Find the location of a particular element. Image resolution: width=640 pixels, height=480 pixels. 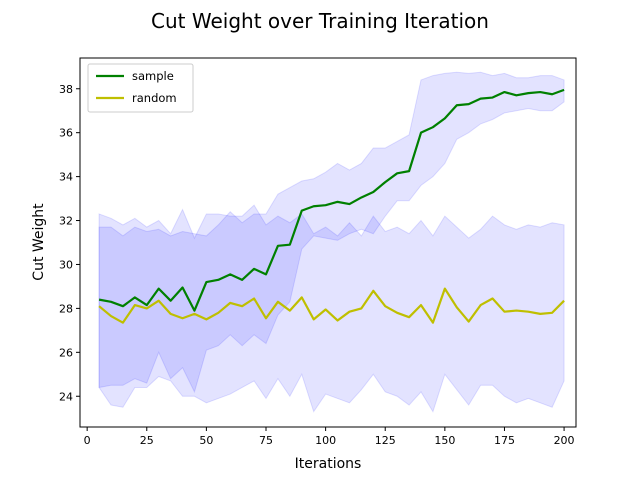

y-tick-label: 38 is located at coordinates (66, 89).